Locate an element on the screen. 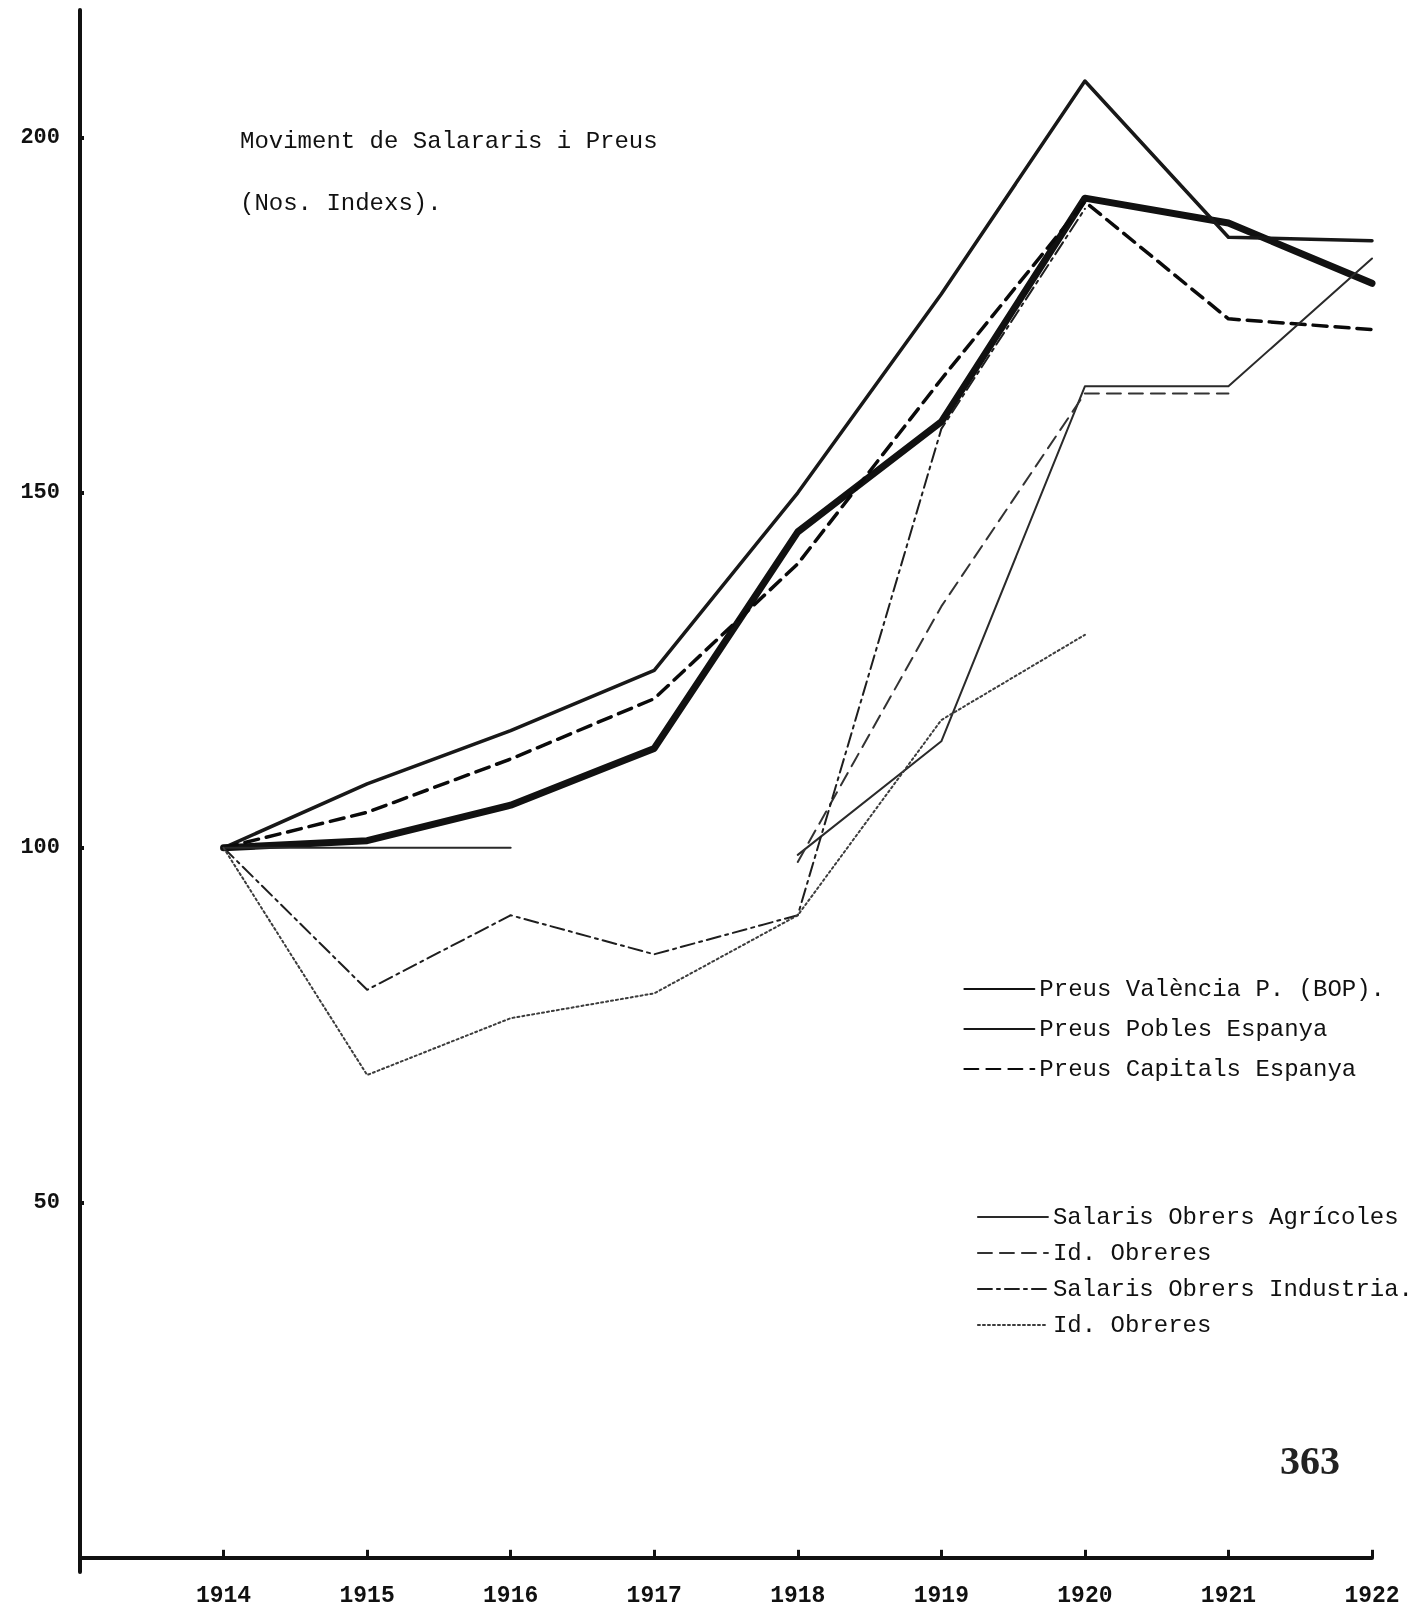  x-tick-label: 1914 is located at coordinates (223, 1595).